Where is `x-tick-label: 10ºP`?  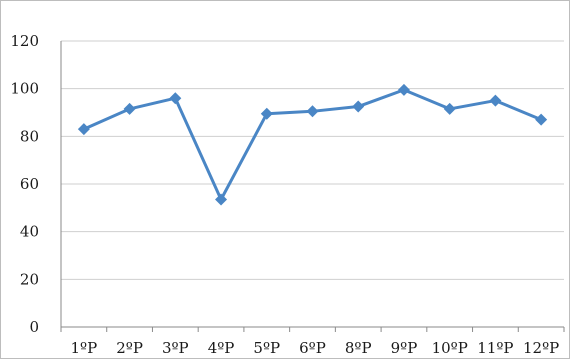
x-tick-label: 10ºP is located at coordinates (450, 348).